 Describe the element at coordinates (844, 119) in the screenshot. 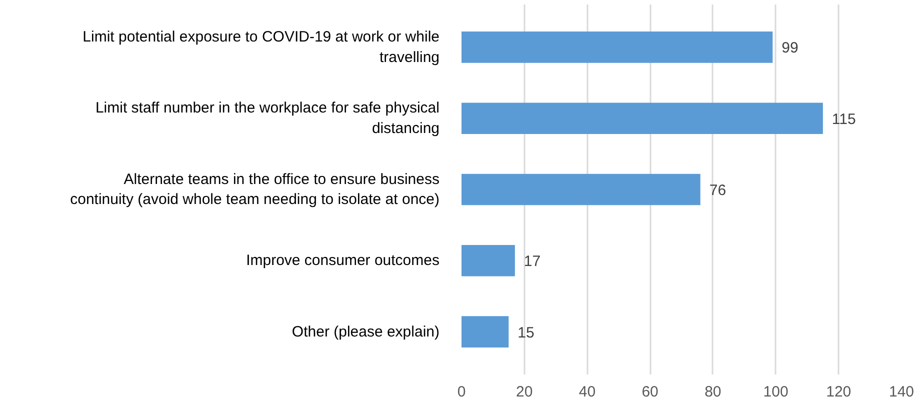

I see `data-label: 115` at that location.